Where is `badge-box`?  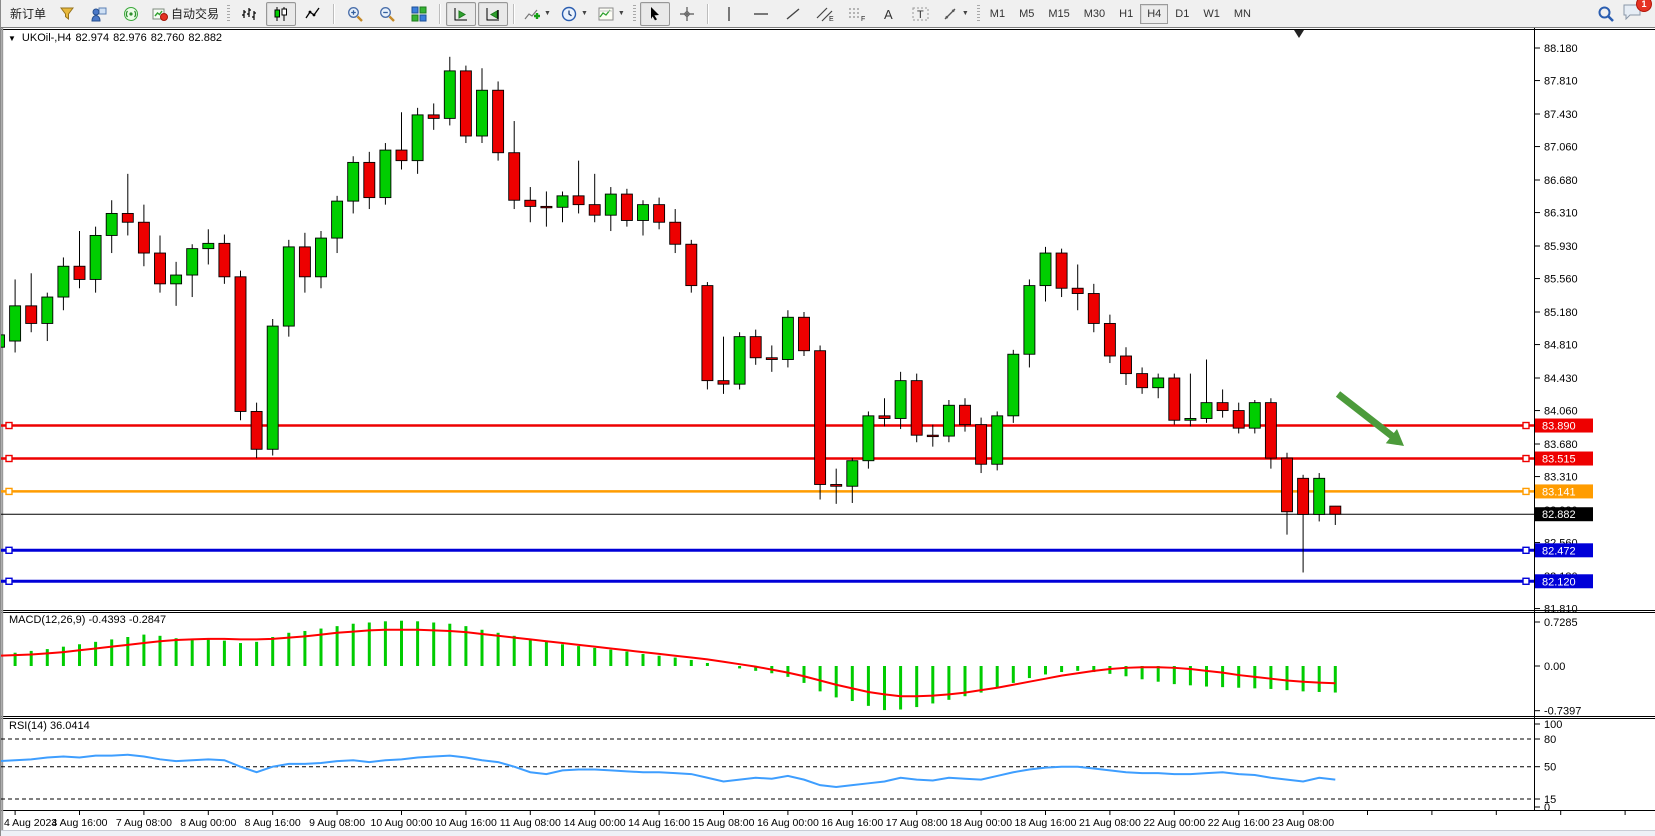
badge-box is located at coordinates (1564, 514).